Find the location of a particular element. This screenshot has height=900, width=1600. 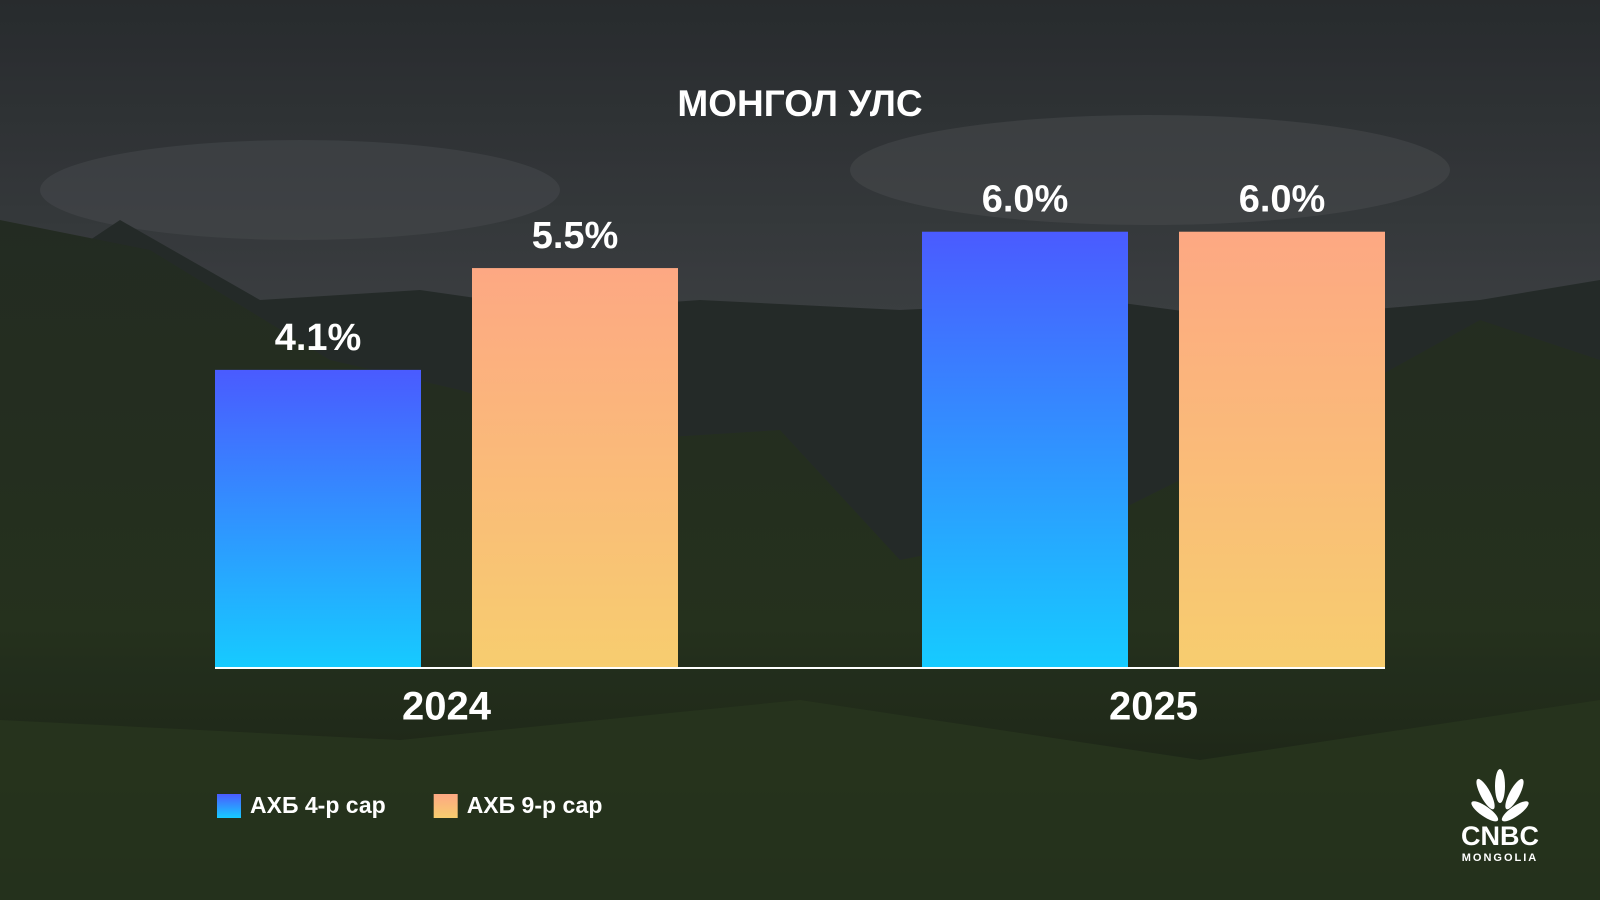

x-tick-label: 2024 is located at coordinates (447, 707).